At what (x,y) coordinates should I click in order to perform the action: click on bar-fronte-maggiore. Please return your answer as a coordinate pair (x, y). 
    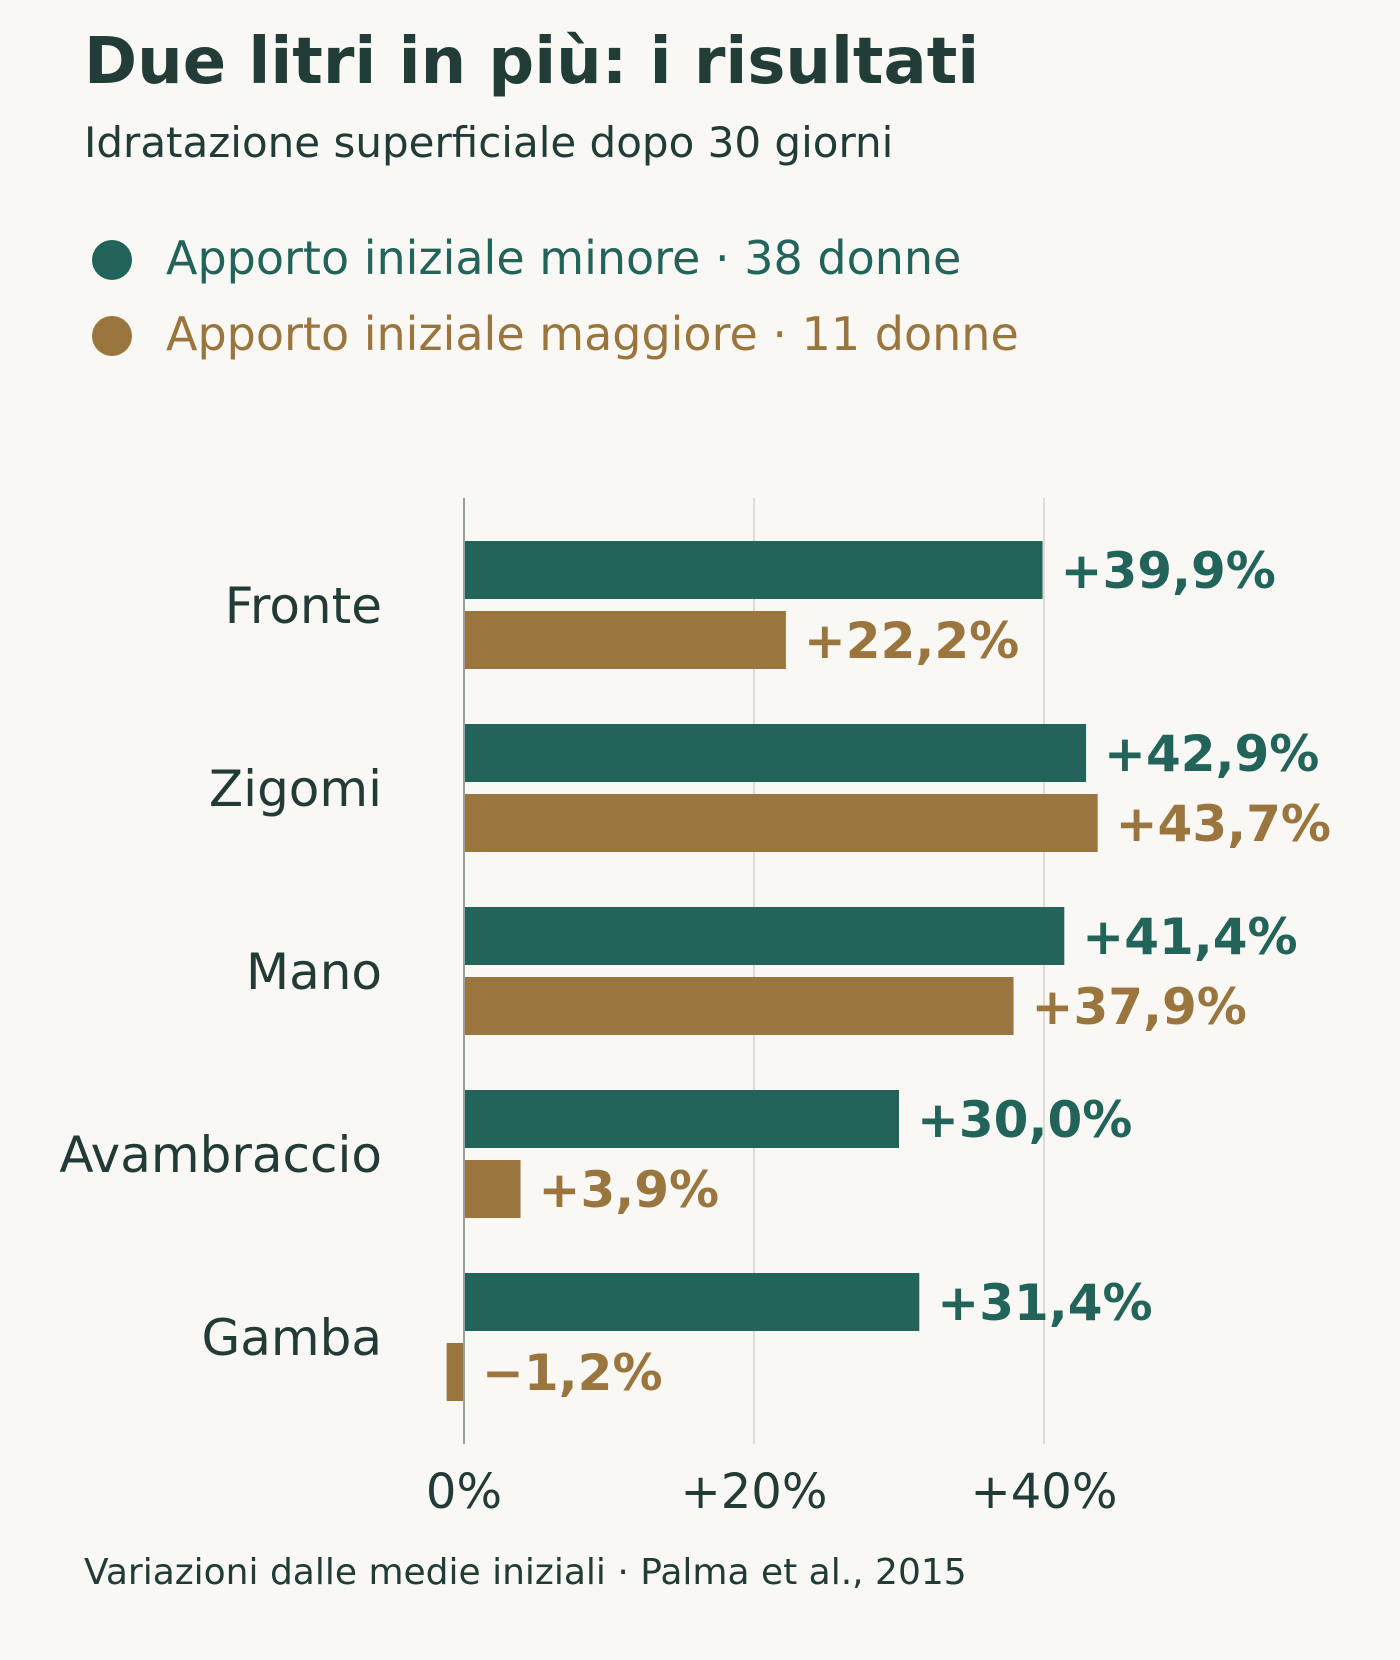
    Looking at the image, I should click on (625, 640).